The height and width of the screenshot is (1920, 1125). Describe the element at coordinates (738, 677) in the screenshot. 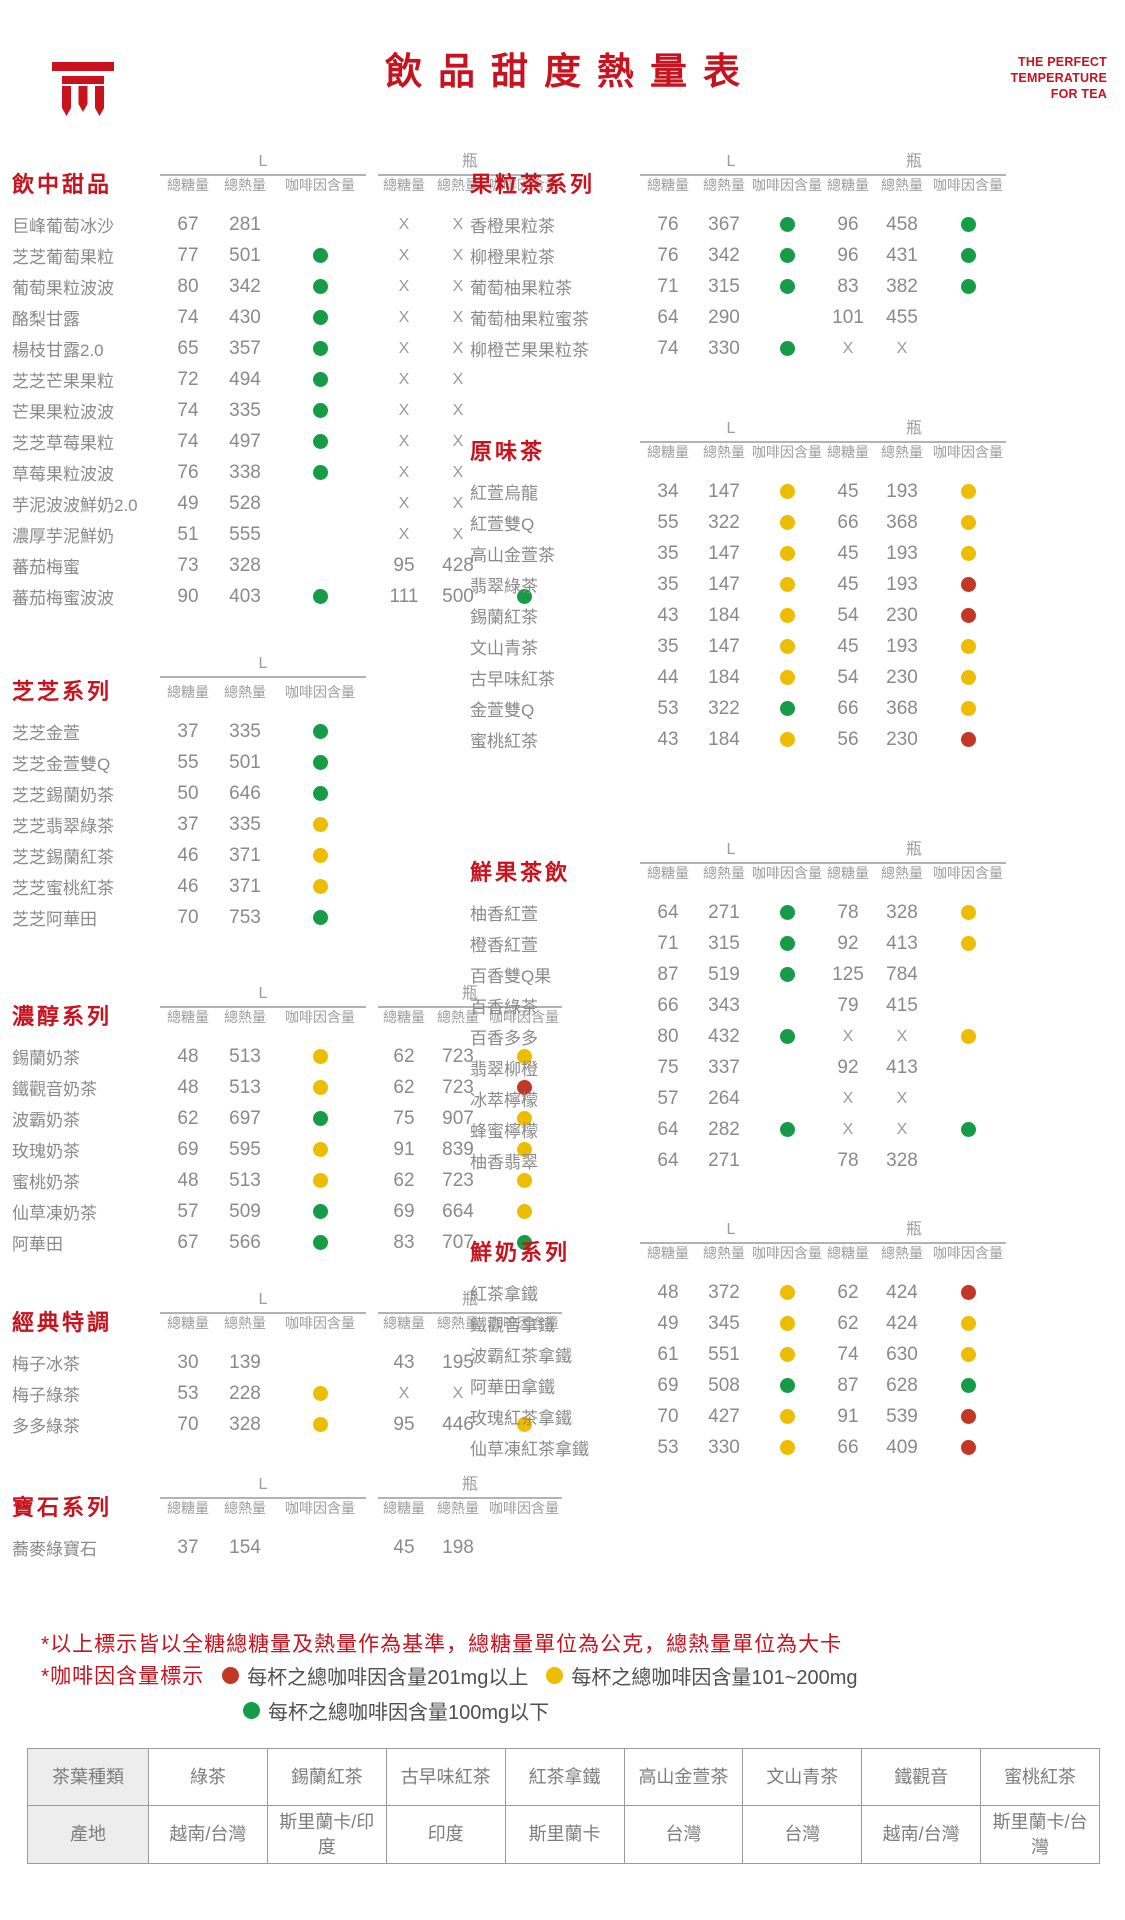

I see `menu-item-row: 古早味紅茶 44 184 54 230` at that location.